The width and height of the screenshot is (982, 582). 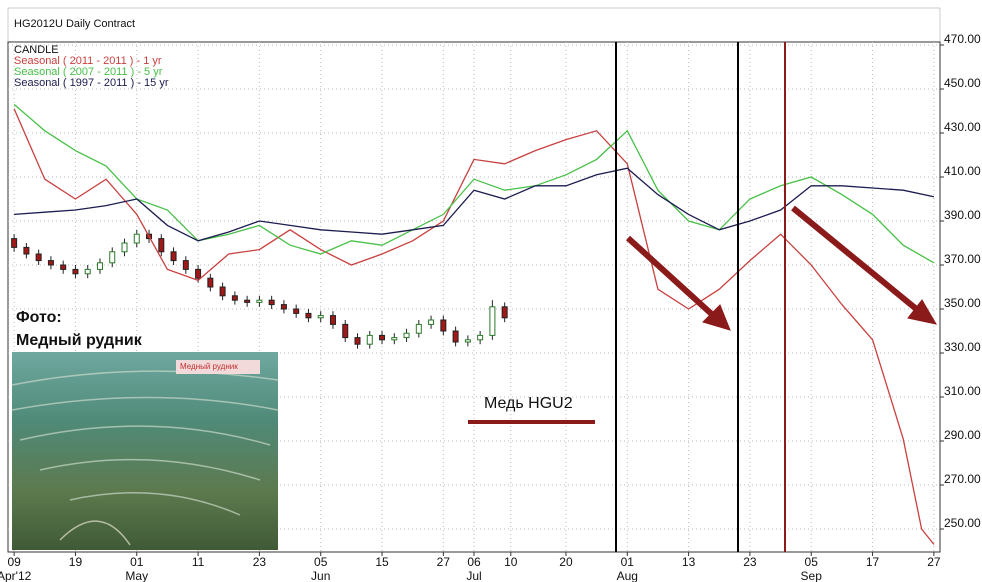 What do you see at coordinates (382, 562) in the screenshot?
I see `x-tick-label: 15` at bounding box center [382, 562].